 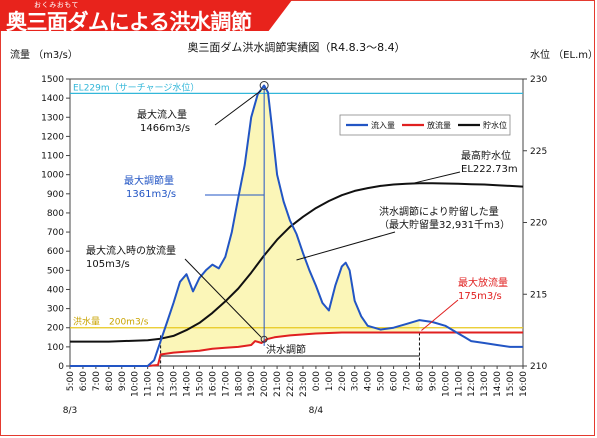 I want to click on max-outflow-value: 175m3/s, so click(x=480, y=296).